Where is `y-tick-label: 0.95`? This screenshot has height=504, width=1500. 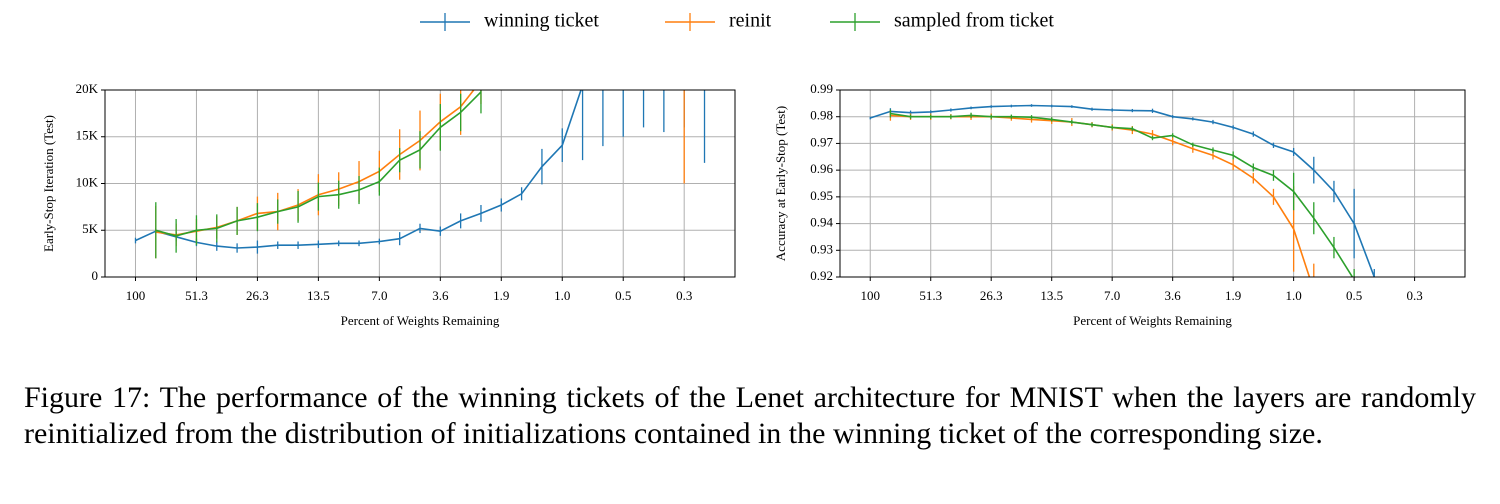
y-tick-label: 0.95 is located at coordinates (821, 195).